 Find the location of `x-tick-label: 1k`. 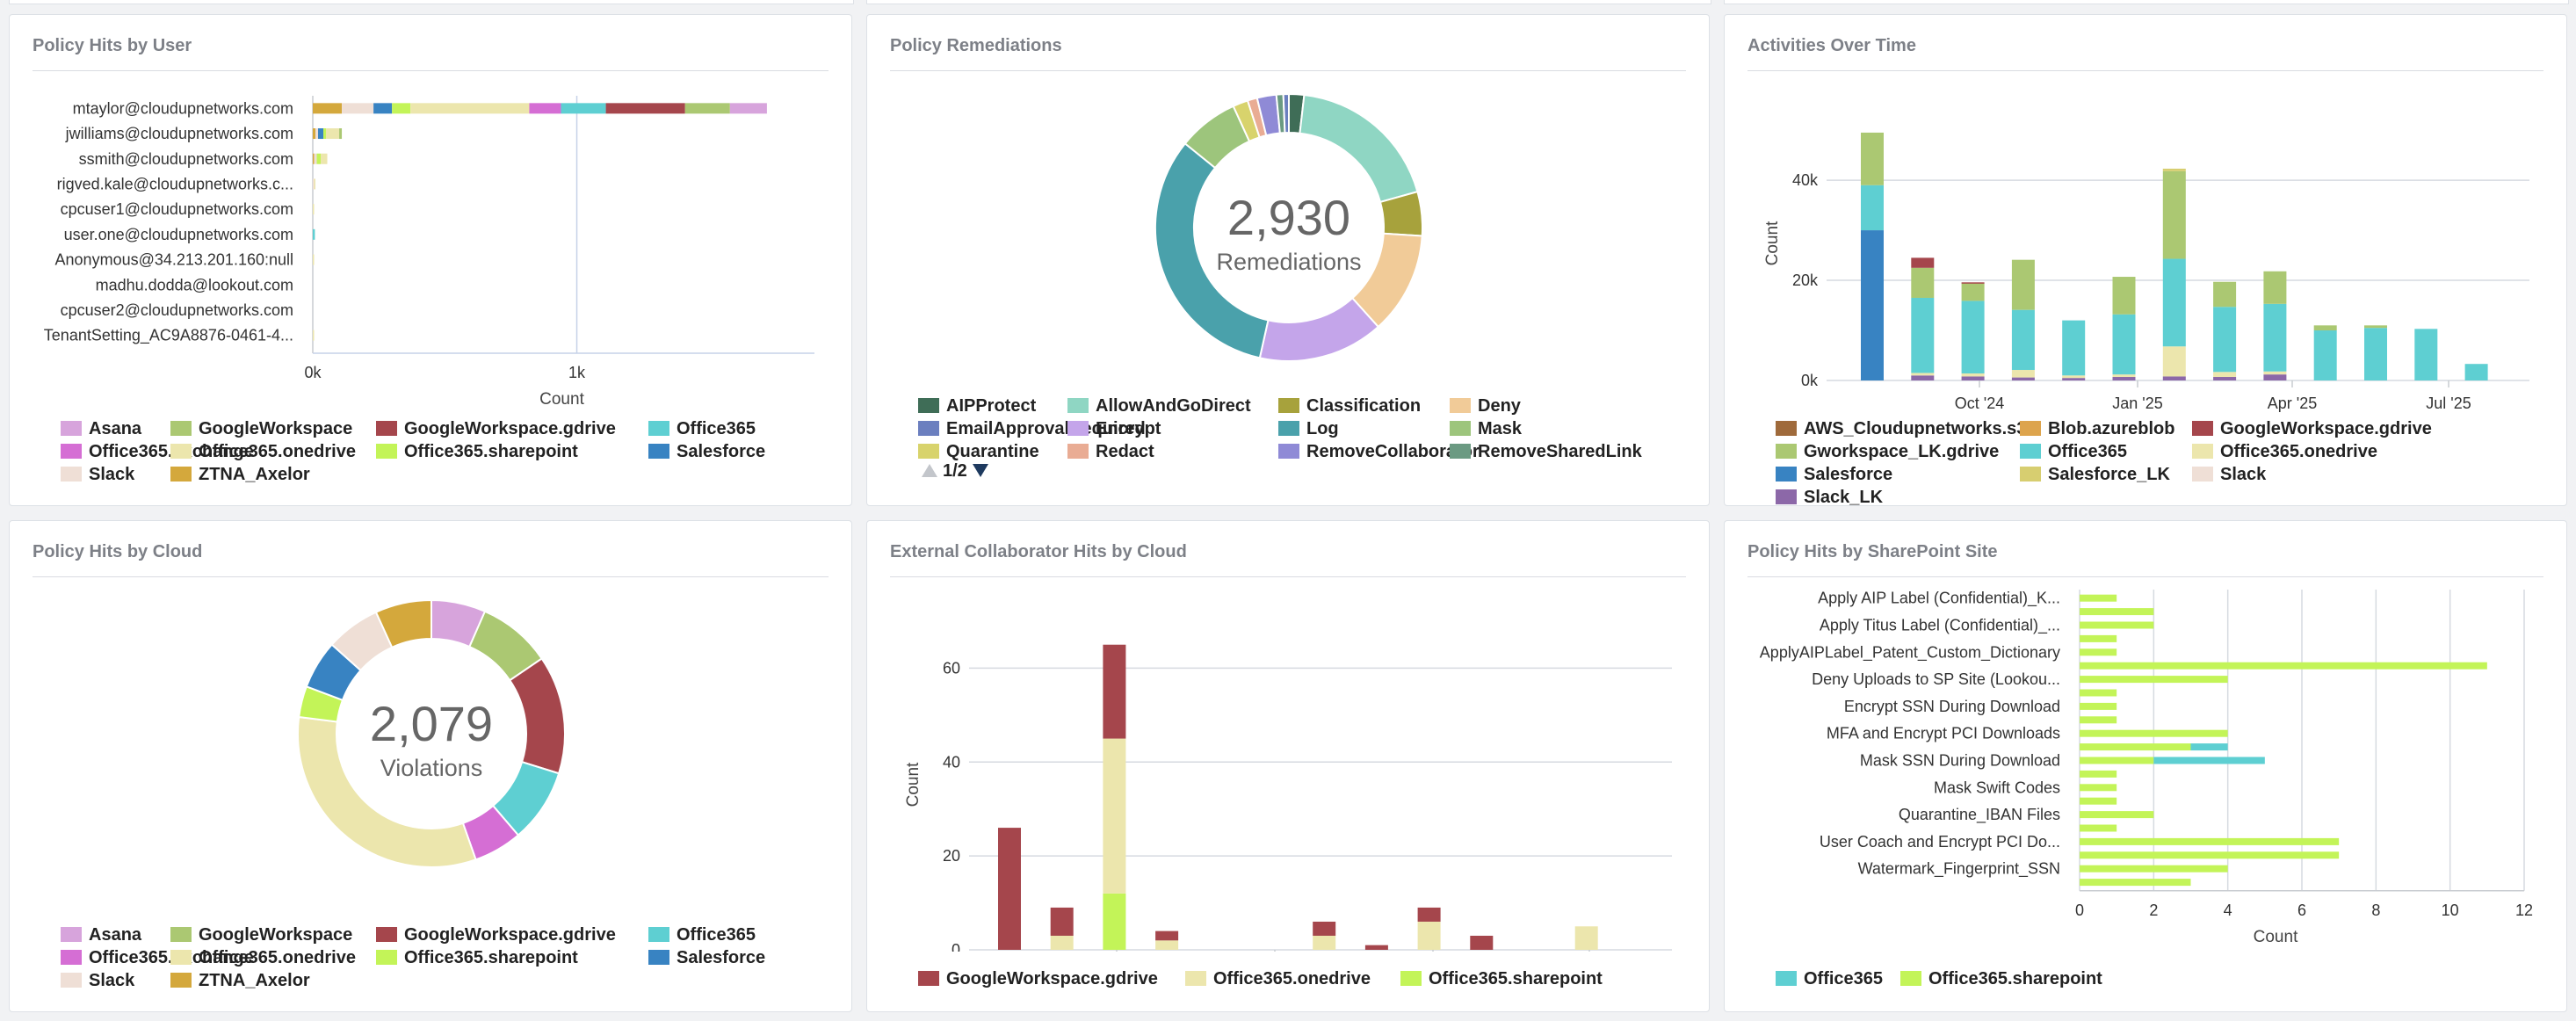

x-tick-label: 1k is located at coordinates (577, 372).